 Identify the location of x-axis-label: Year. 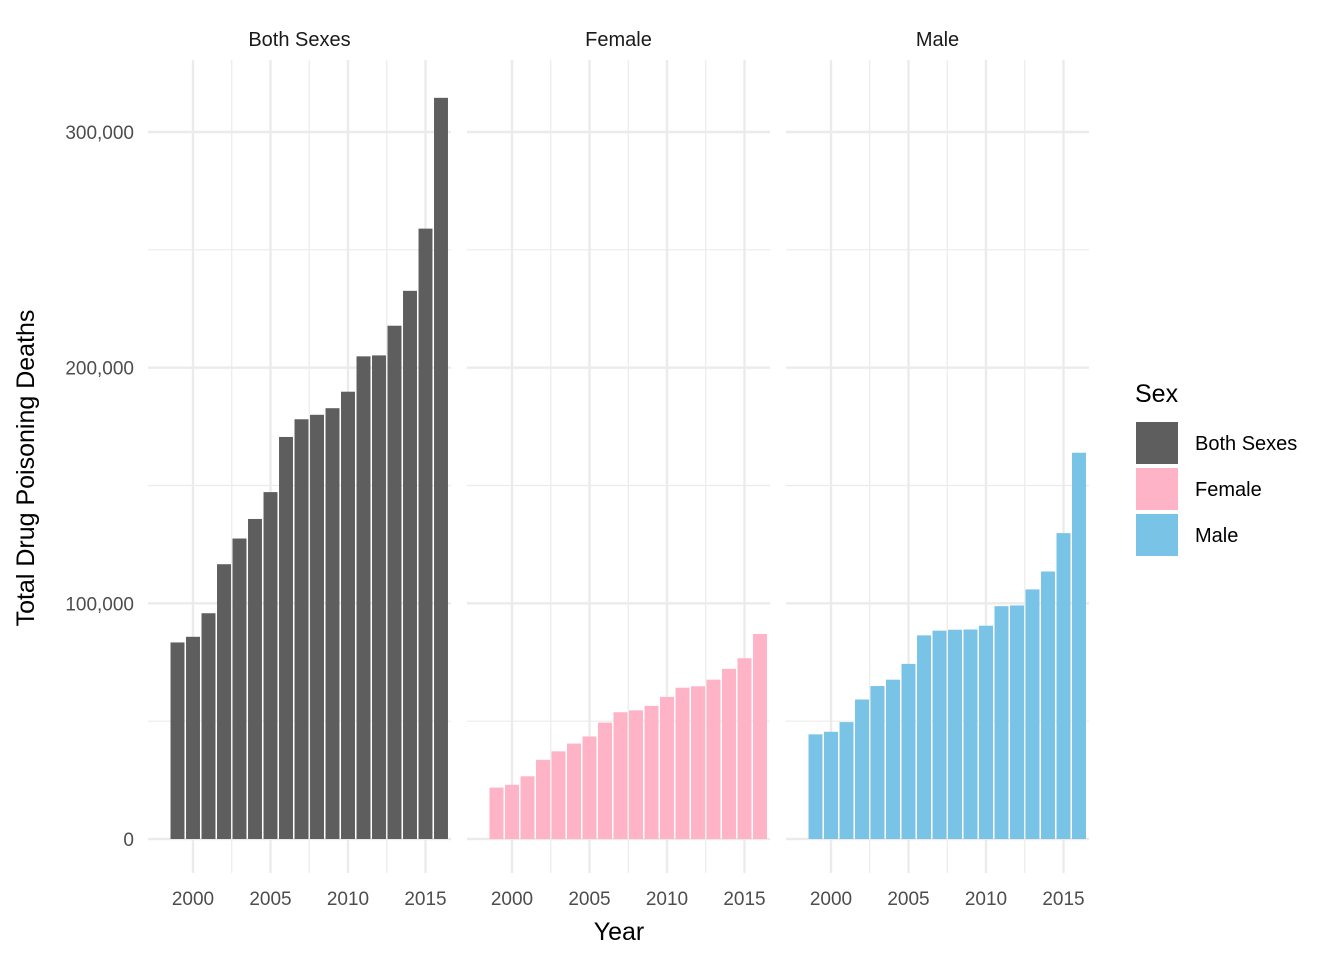
(619, 932).